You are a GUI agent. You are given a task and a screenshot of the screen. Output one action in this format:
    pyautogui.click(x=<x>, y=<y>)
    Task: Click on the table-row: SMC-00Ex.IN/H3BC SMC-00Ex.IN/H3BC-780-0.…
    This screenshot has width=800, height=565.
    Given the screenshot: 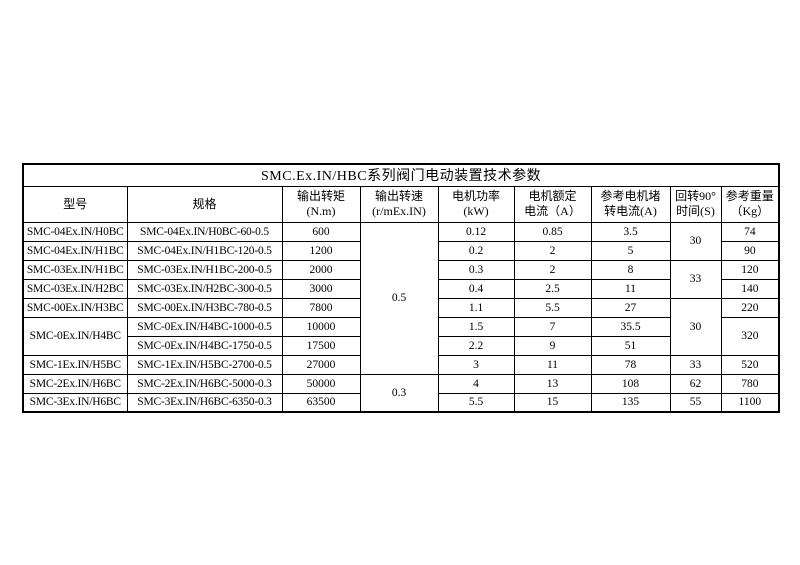 What is the action you would take?
    pyautogui.click(x=401, y=326)
    